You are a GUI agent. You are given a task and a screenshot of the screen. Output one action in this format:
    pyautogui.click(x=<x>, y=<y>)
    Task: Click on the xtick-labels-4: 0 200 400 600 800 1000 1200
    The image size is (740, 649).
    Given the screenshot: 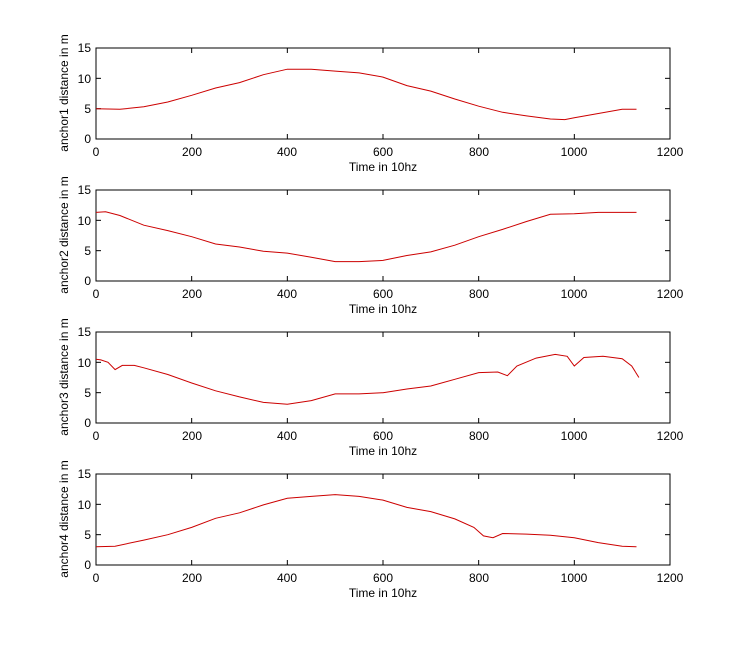 What is the action you would take?
    pyautogui.click(x=388, y=578)
    